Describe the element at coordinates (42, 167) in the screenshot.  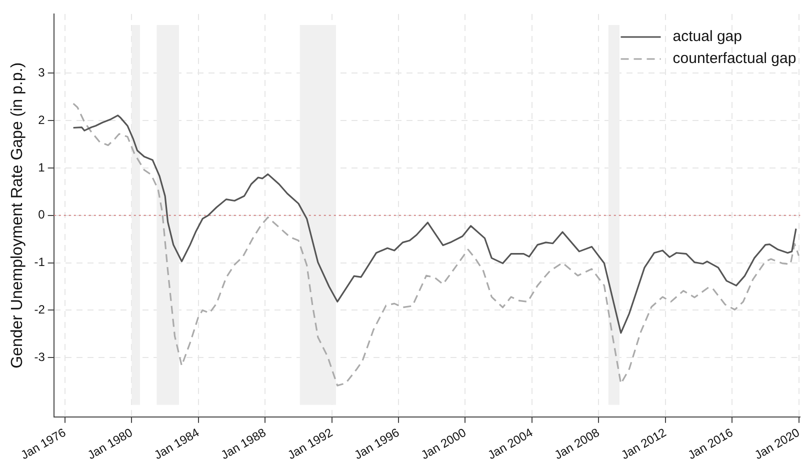
I see `y-tick-label: 1` at that location.